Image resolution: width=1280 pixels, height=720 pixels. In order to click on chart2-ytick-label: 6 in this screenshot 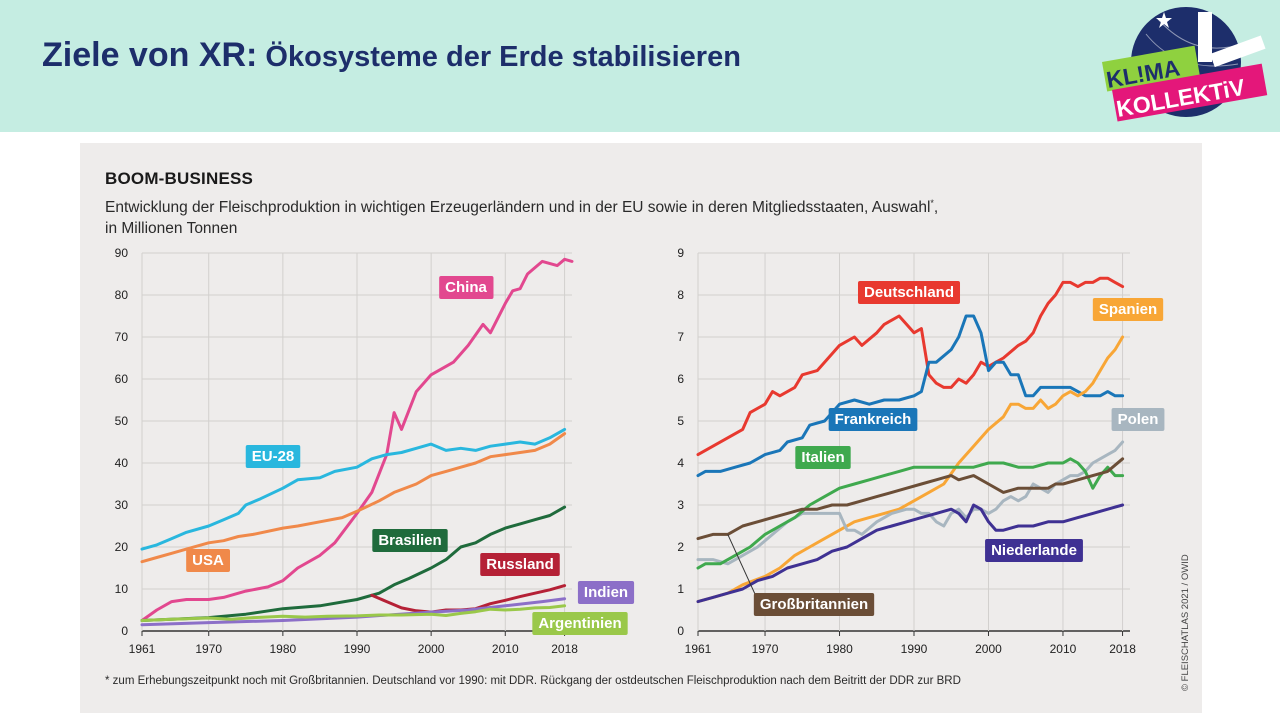, I will do `click(680, 379)`.